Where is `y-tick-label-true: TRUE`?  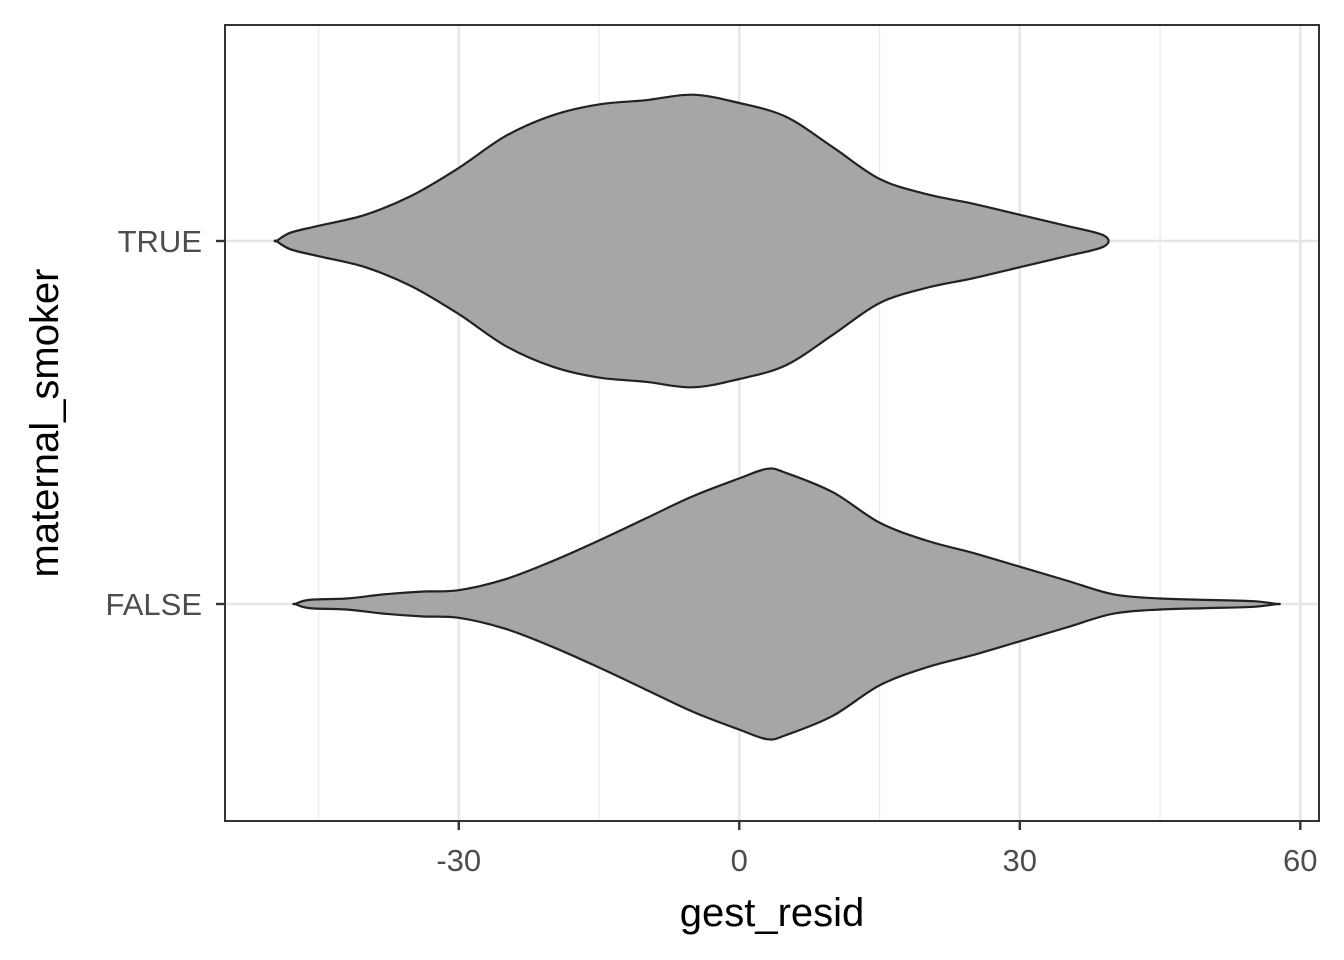 y-tick-label-true: TRUE is located at coordinates (160, 241).